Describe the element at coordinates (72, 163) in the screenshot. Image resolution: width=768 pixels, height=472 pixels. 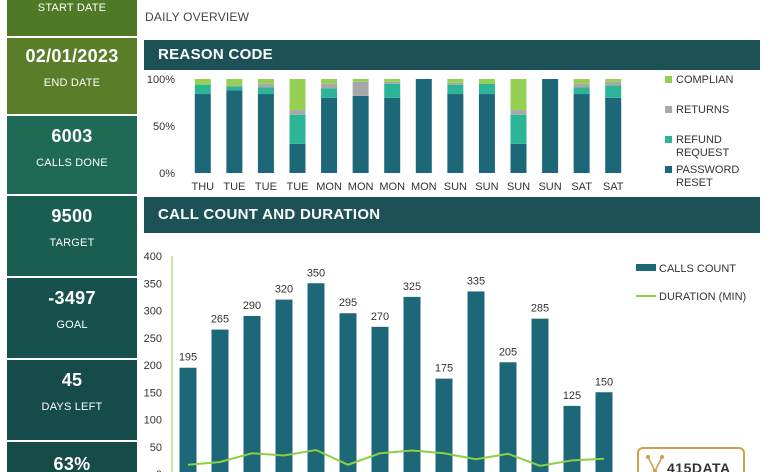
I see `calls-done-label: CALLS DONE` at that location.